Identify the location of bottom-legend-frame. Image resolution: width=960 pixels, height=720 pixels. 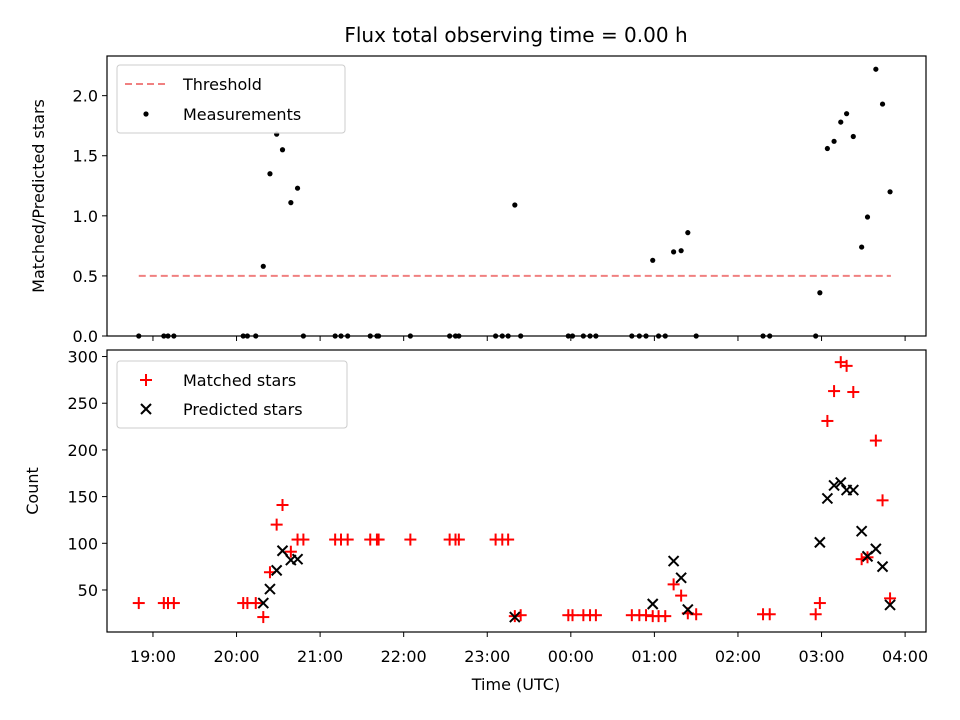
(232, 394).